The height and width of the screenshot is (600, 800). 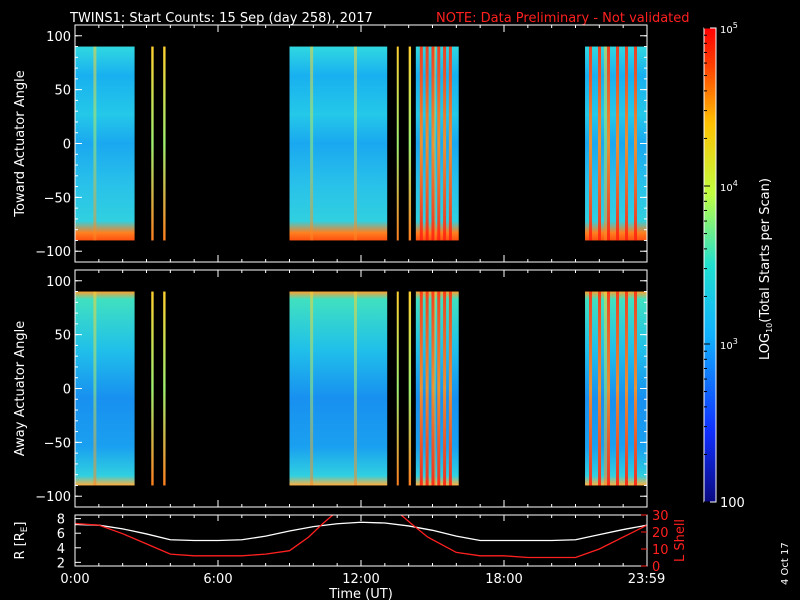 What do you see at coordinates (20, 143) in the screenshot?
I see `y-axis-label: Toward Actuator Angle` at bounding box center [20, 143].